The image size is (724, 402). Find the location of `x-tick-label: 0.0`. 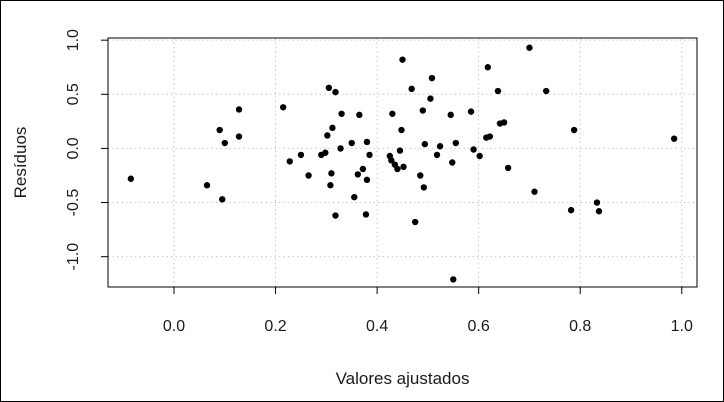

x-tick-label: 0.0 is located at coordinates (174, 326).